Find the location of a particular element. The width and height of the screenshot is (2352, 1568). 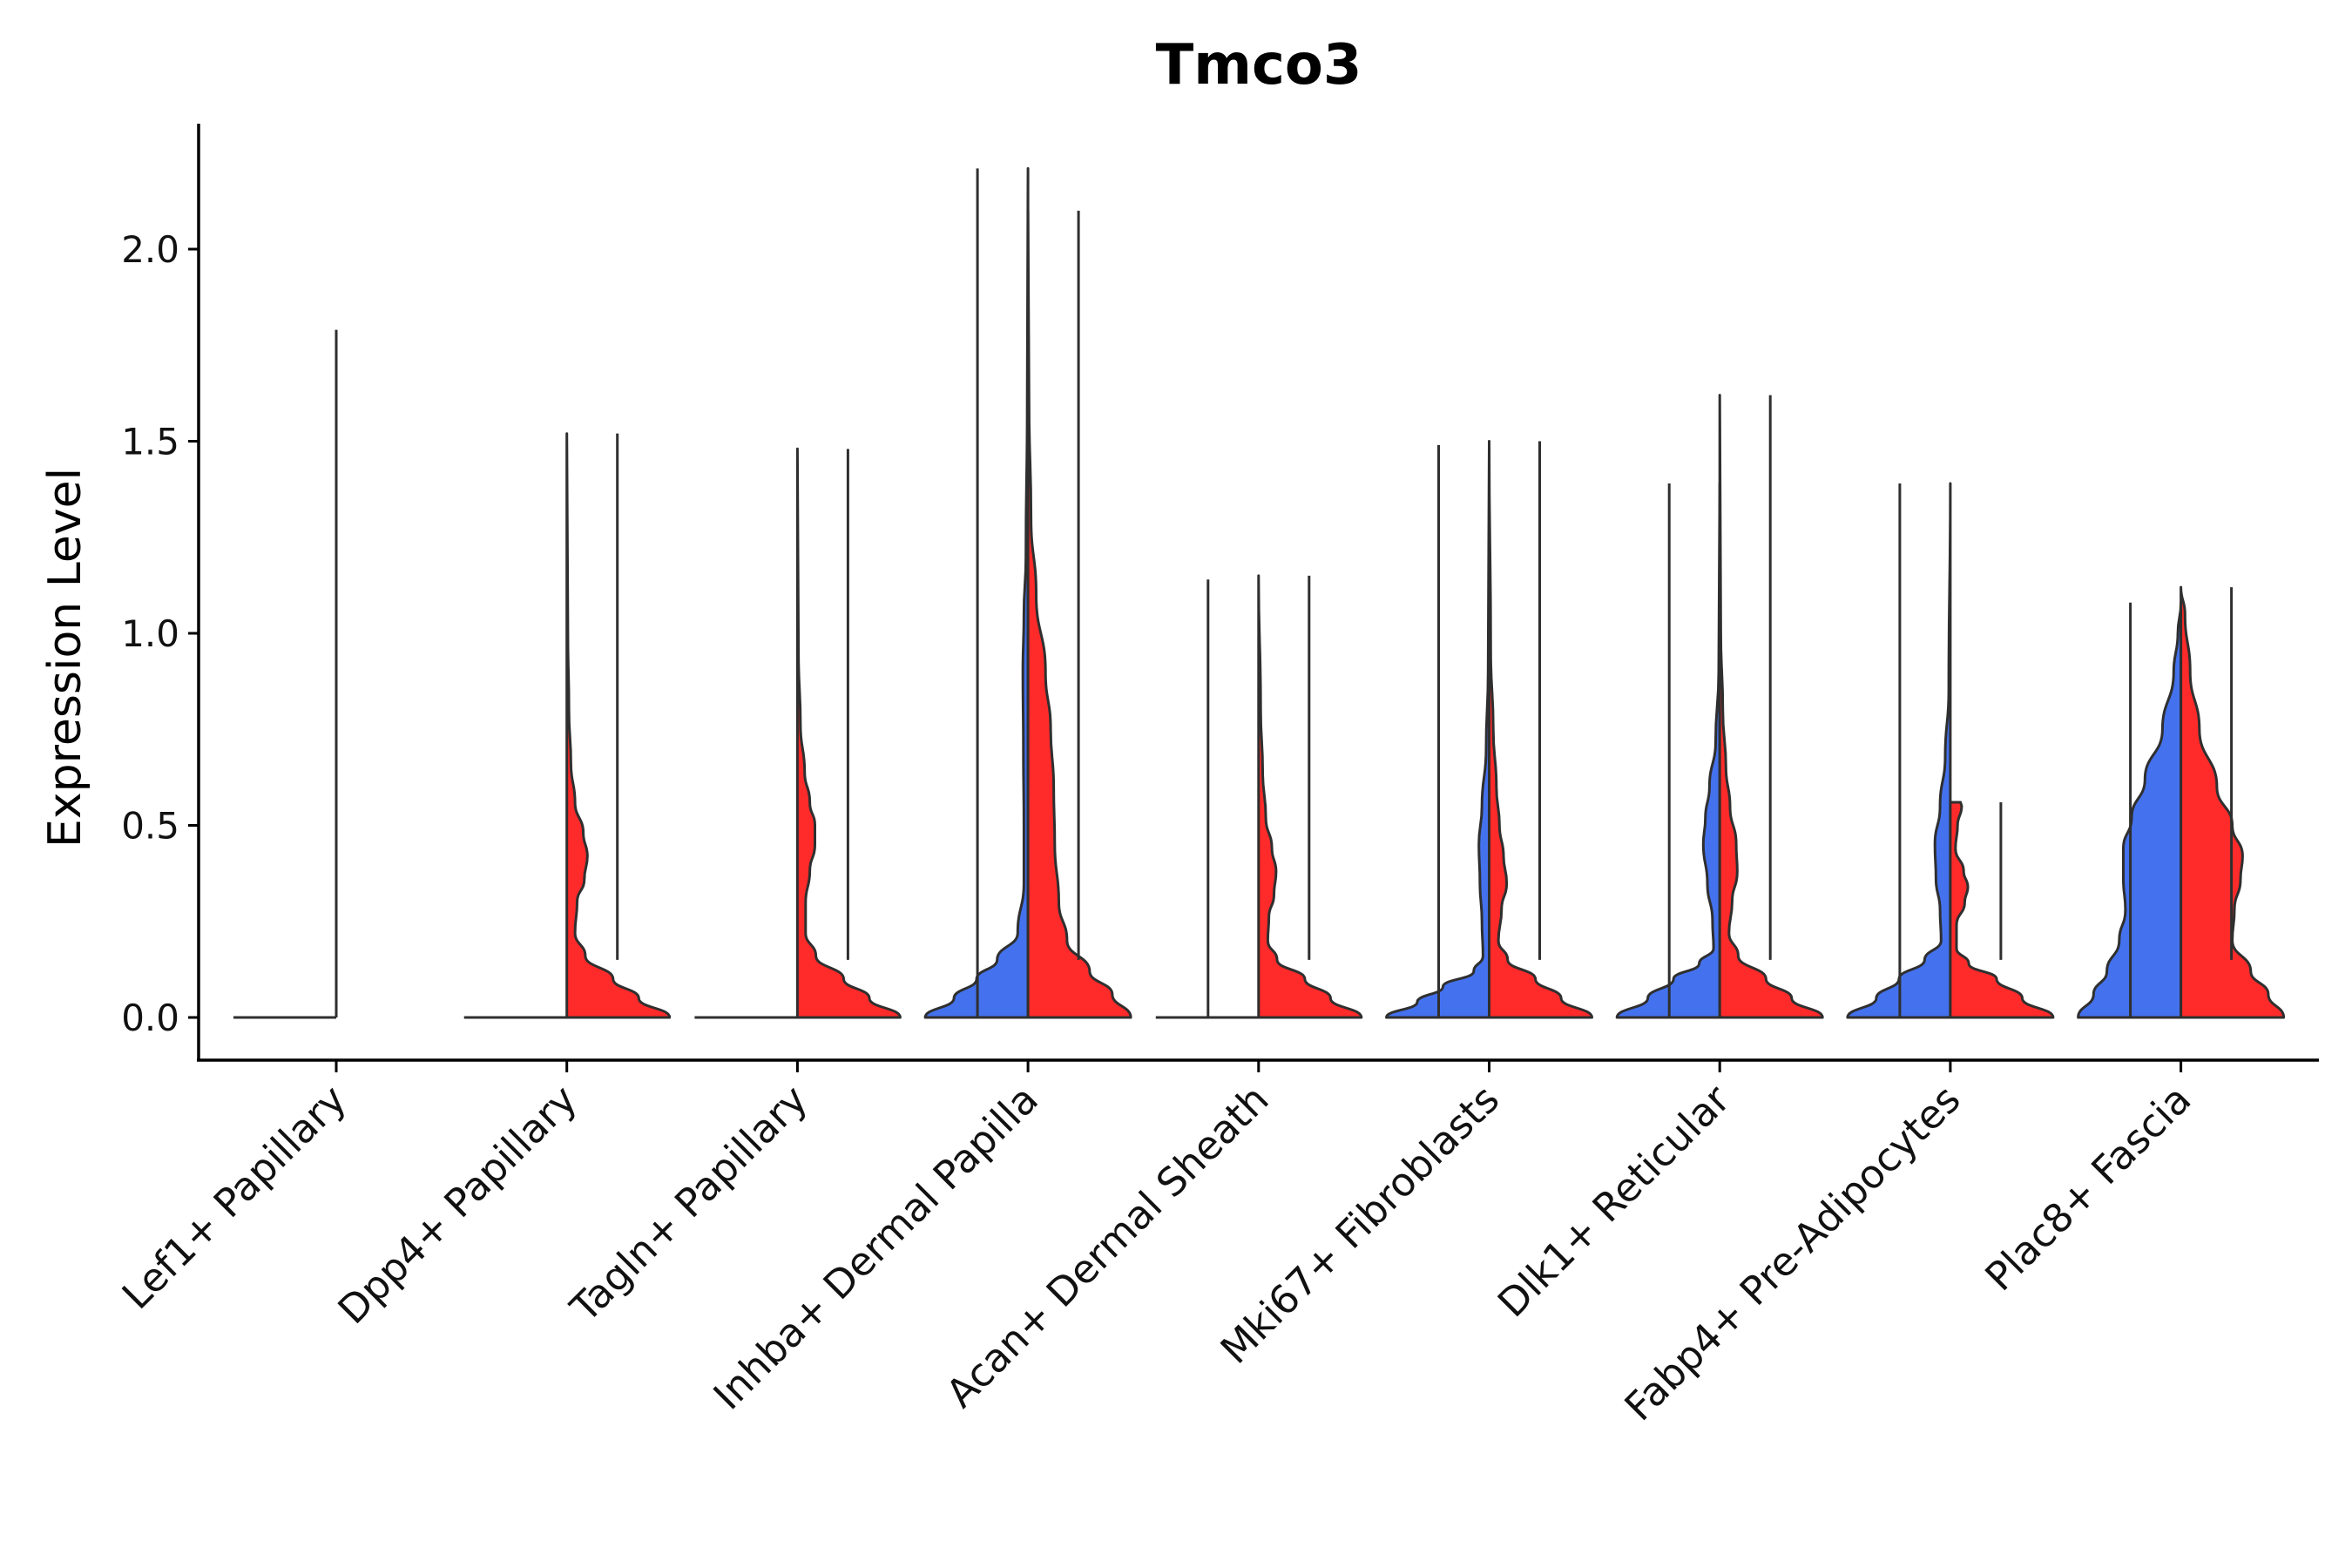

x-category-label: Lef1+ Papillary is located at coordinates (234, 1197).